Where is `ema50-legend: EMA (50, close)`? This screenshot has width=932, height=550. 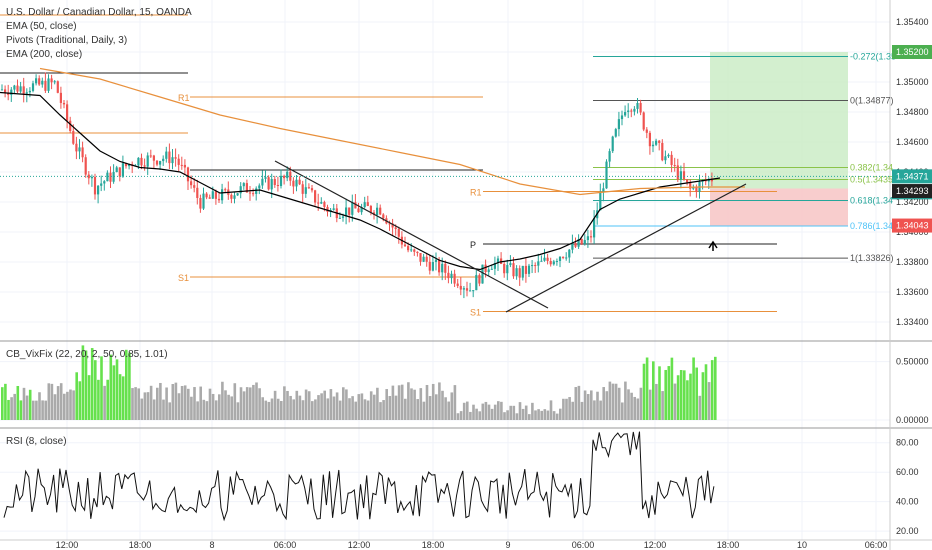 ema50-legend: EMA (50, close) is located at coordinates (41, 26).